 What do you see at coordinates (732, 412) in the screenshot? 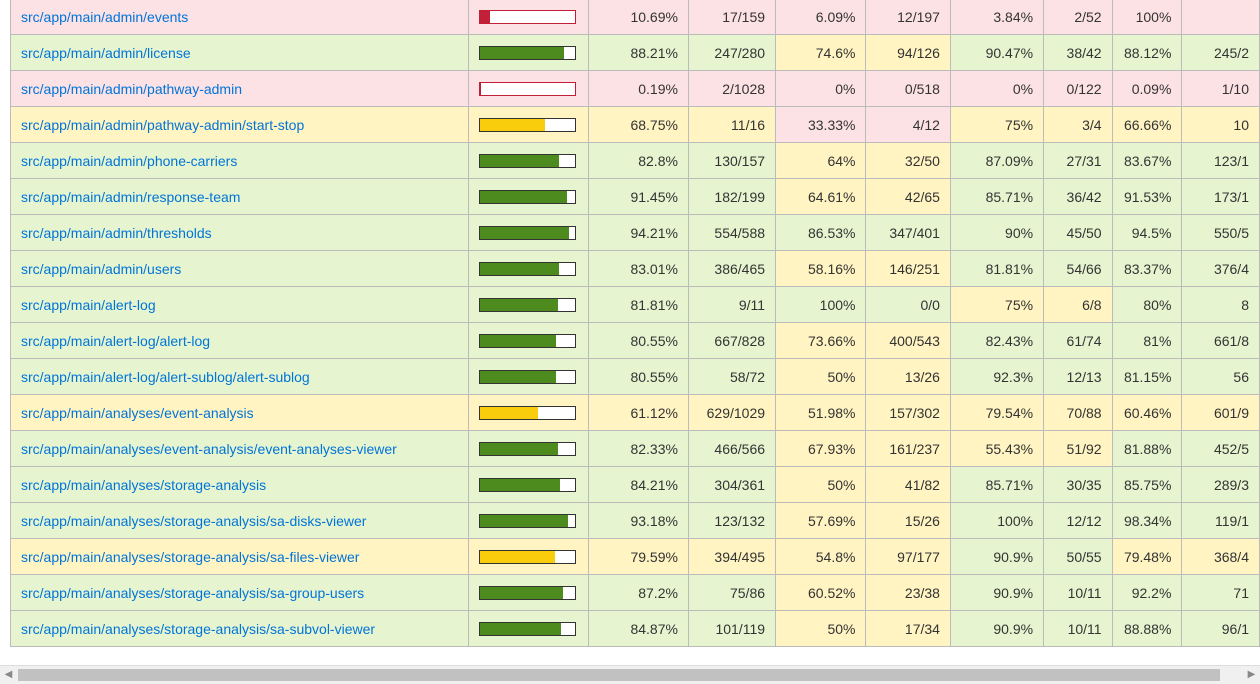
I see `statements-fraction: 629/1029` at bounding box center [732, 412].